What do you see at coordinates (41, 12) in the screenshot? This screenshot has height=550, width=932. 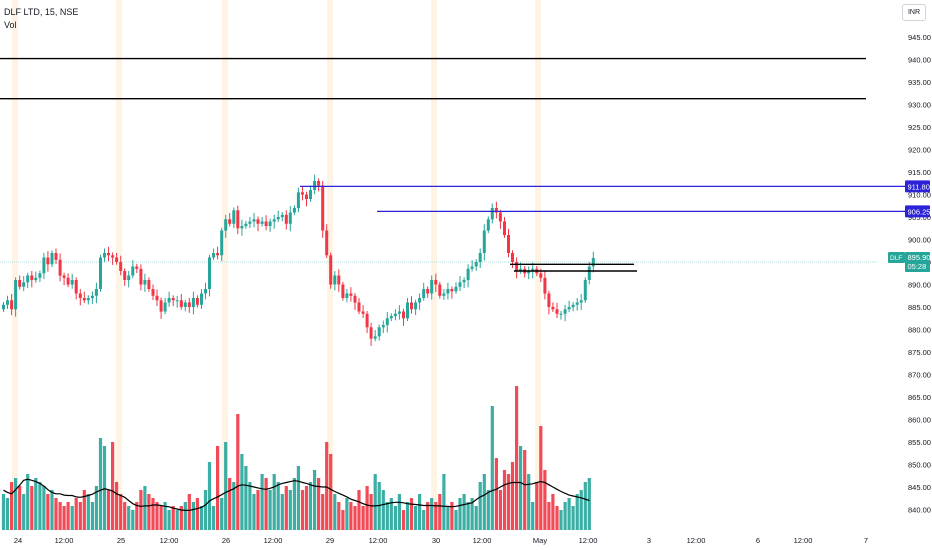 I see `symbol-title: DLF LTD, 15, NSE` at bounding box center [41, 12].